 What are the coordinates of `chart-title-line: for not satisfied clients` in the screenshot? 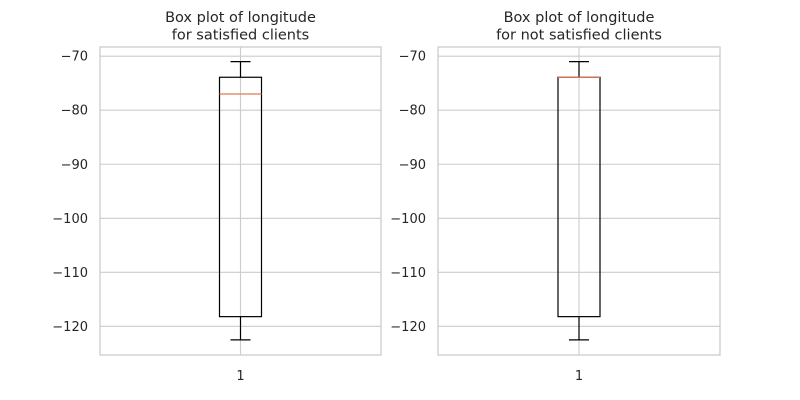 It's located at (579, 36).